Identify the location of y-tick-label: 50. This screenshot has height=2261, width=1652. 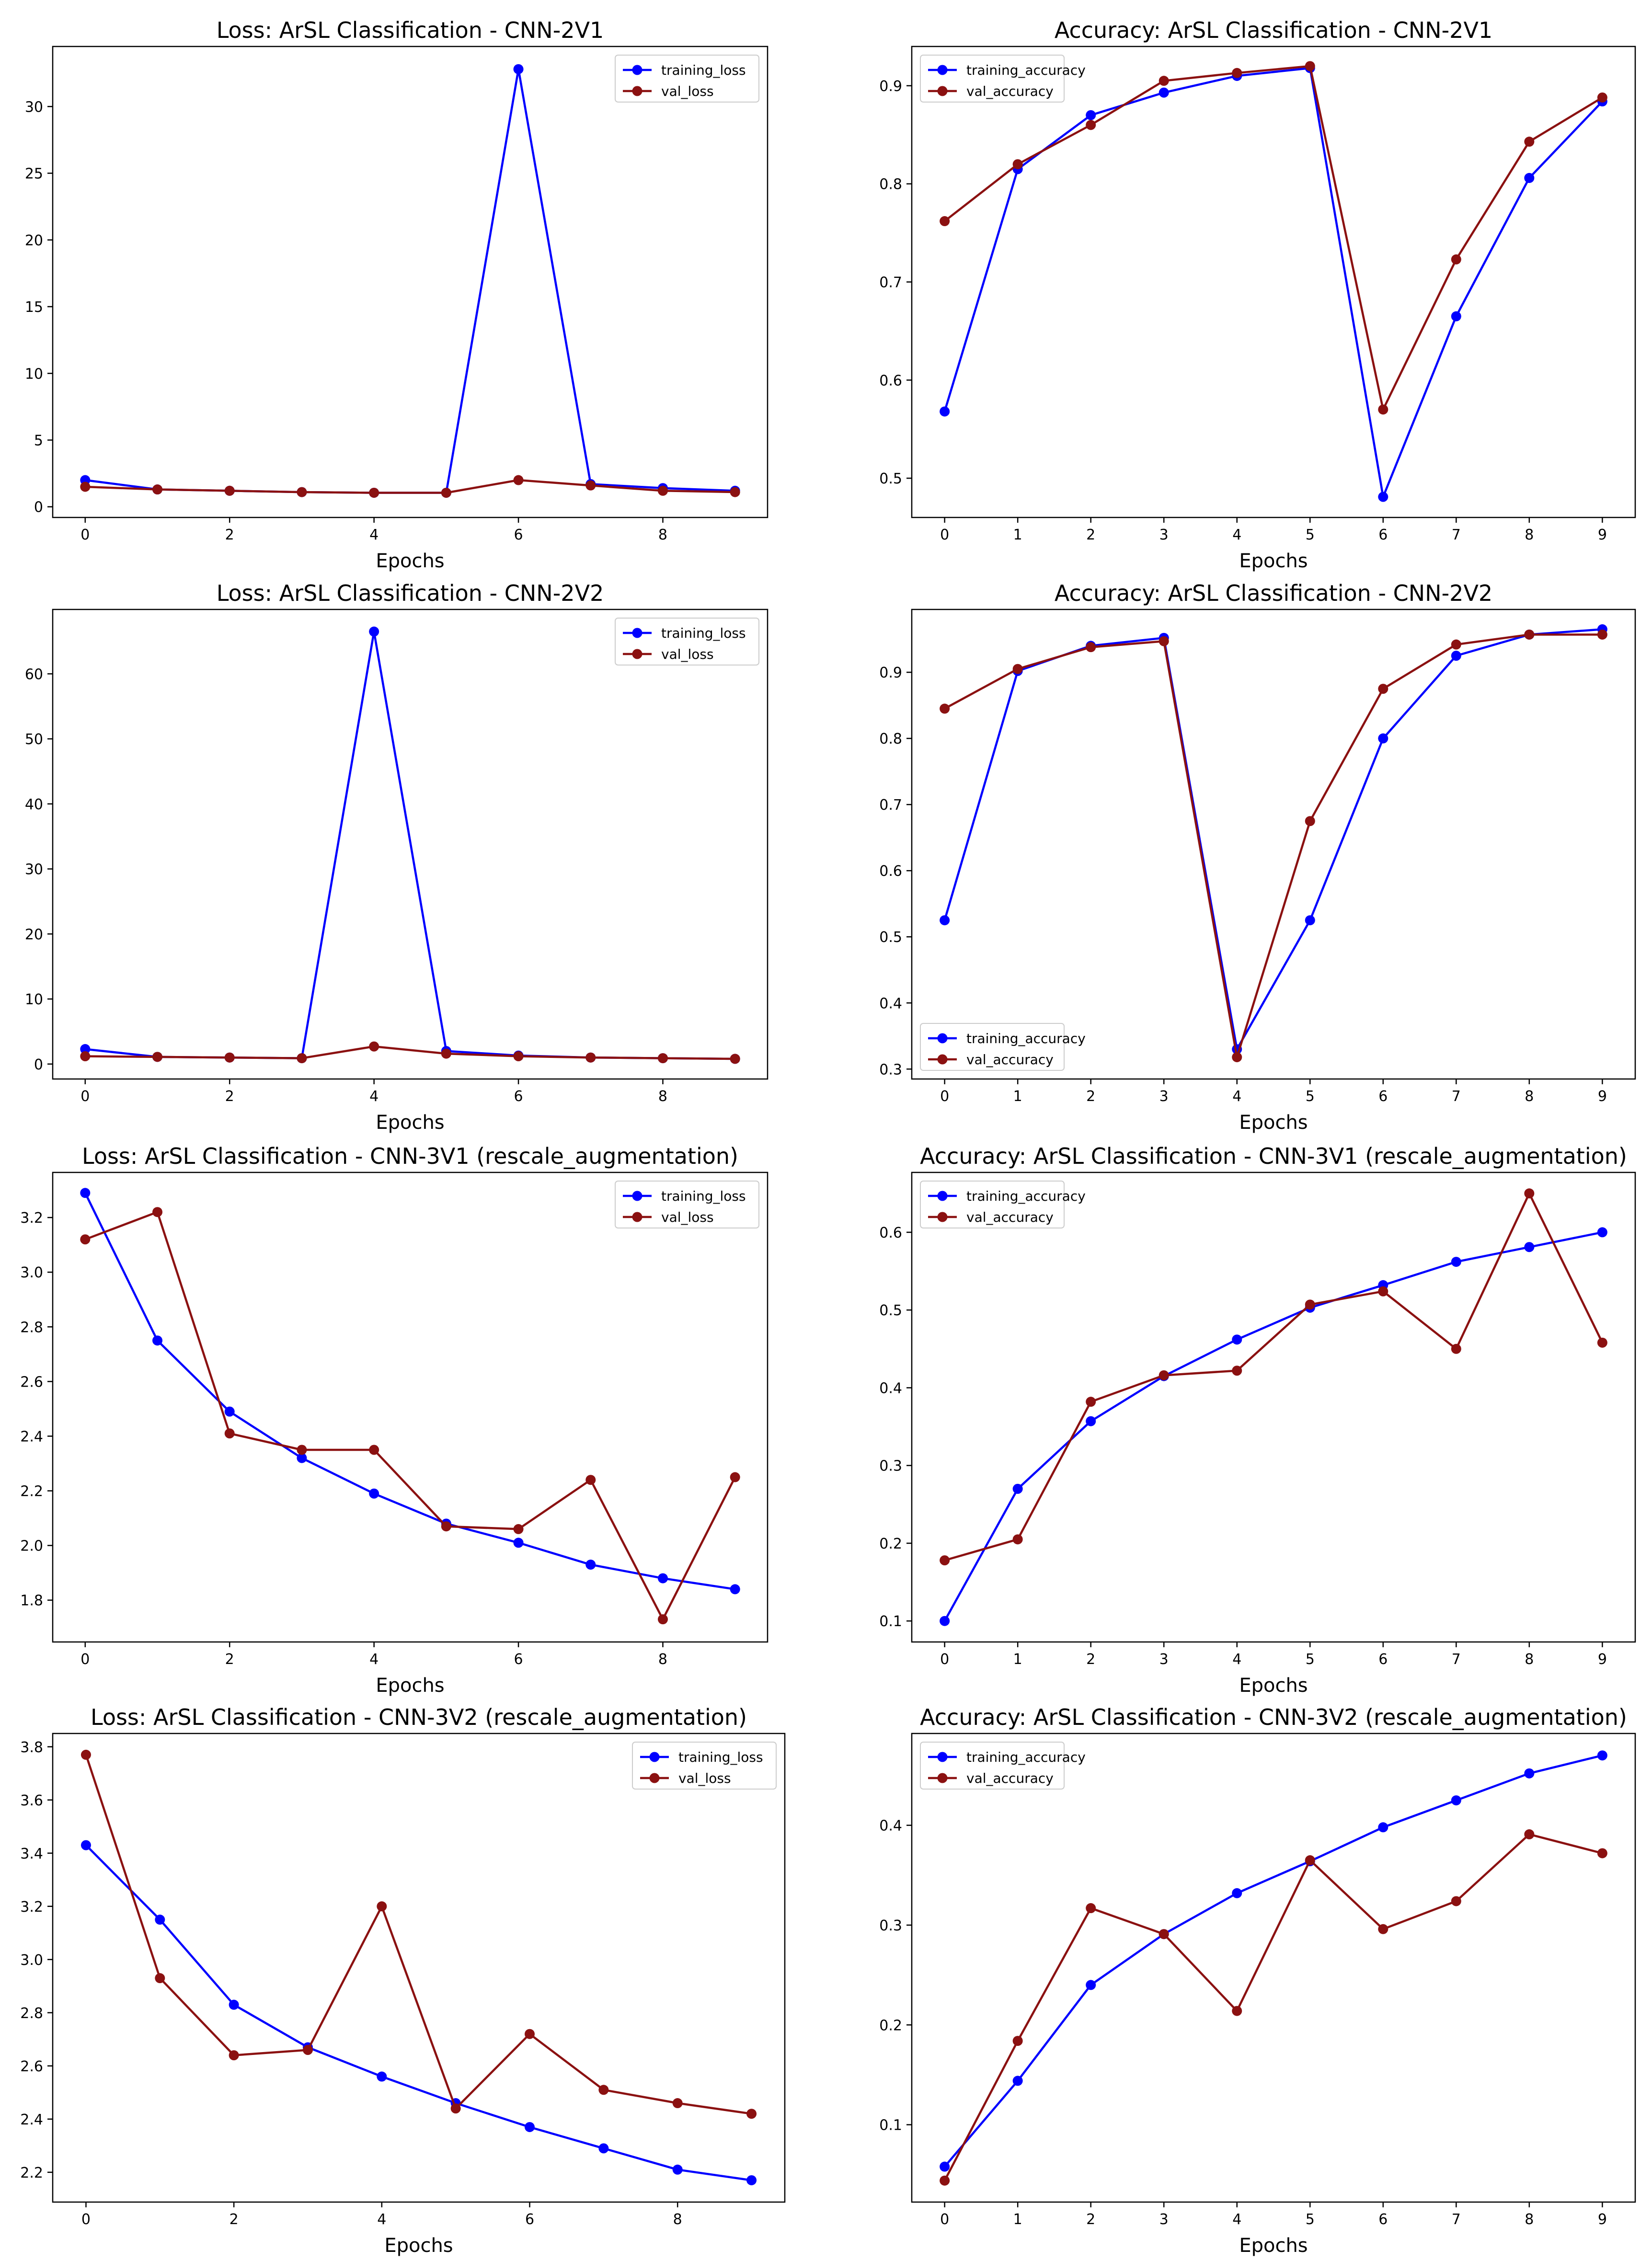
(34, 740).